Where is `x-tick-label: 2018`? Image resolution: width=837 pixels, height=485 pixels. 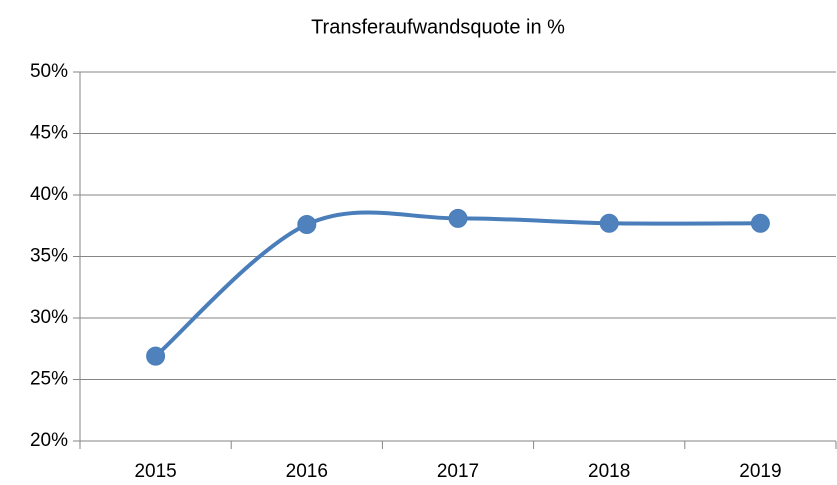 x-tick-label: 2018 is located at coordinates (609, 471).